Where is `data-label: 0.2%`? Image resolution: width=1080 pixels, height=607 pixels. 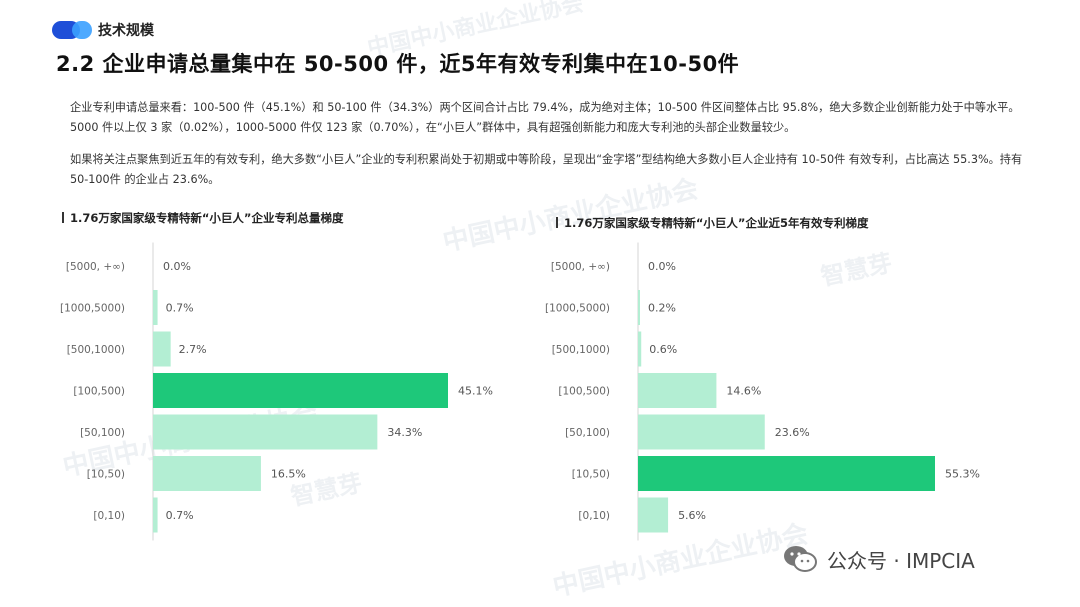 data-label: 0.2% is located at coordinates (662, 308).